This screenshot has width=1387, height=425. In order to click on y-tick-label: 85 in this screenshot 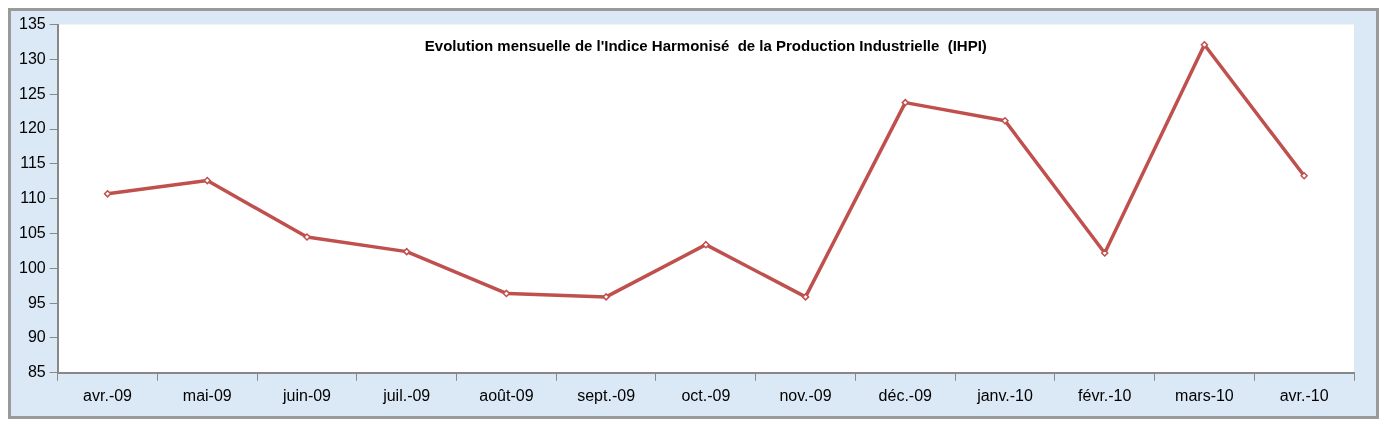, I will do `click(36, 372)`.